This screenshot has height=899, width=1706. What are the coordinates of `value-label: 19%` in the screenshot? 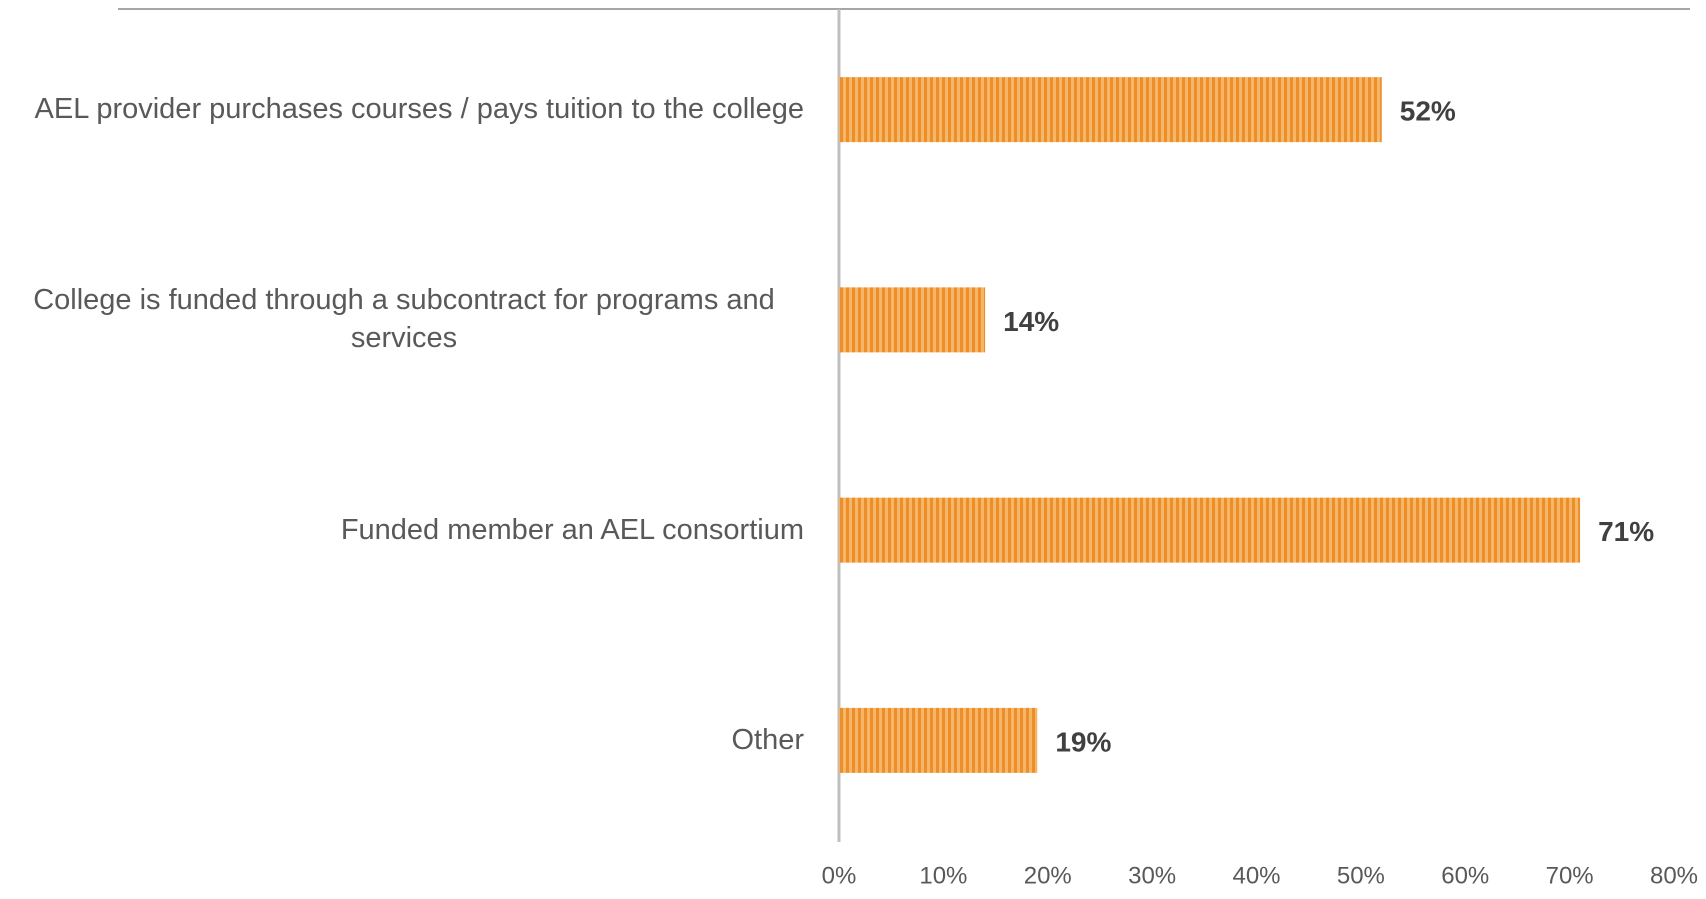 It's located at (1083, 741).